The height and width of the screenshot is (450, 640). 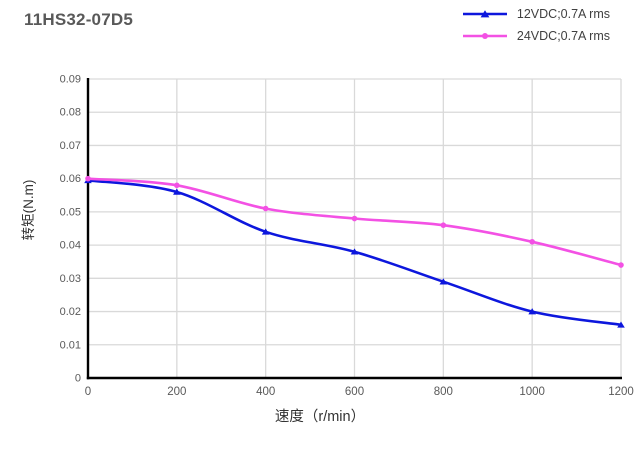 I want to click on x-tick-label: 200, so click(x=176, y=392).